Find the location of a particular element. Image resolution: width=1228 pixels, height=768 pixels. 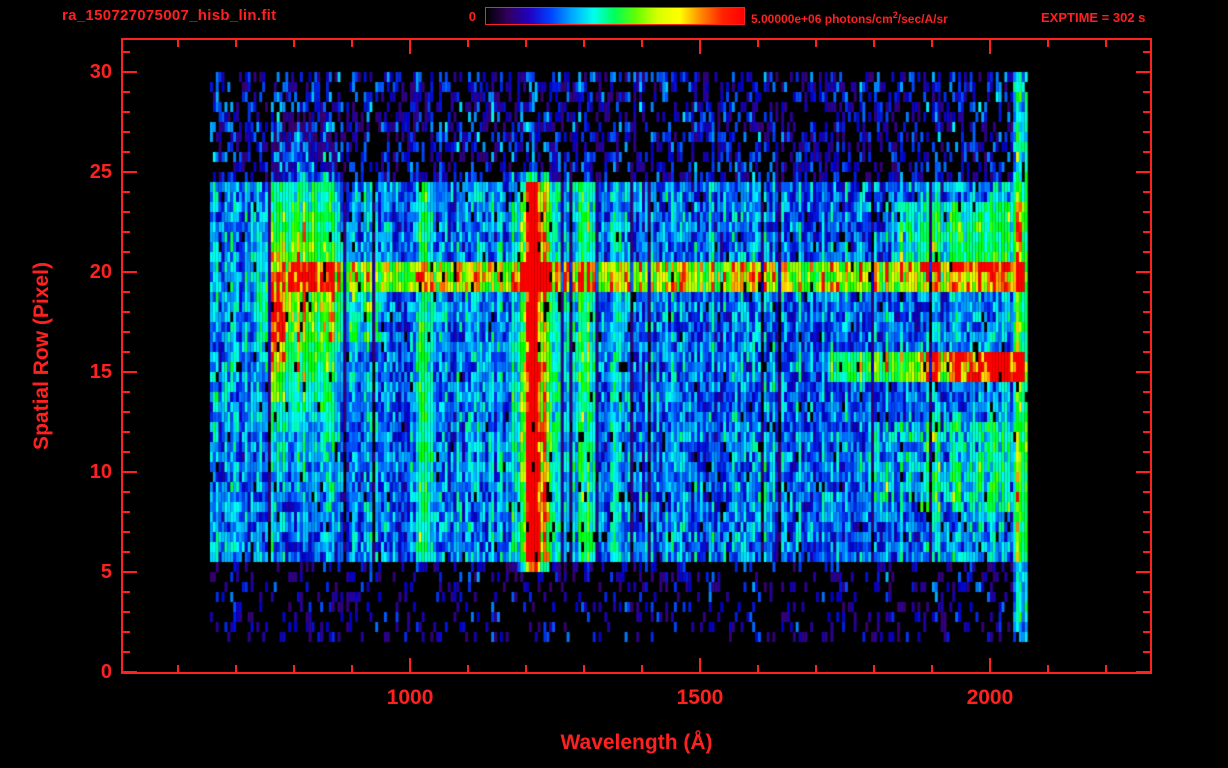

colorbar-gradient is located at coordinates (615, 16).